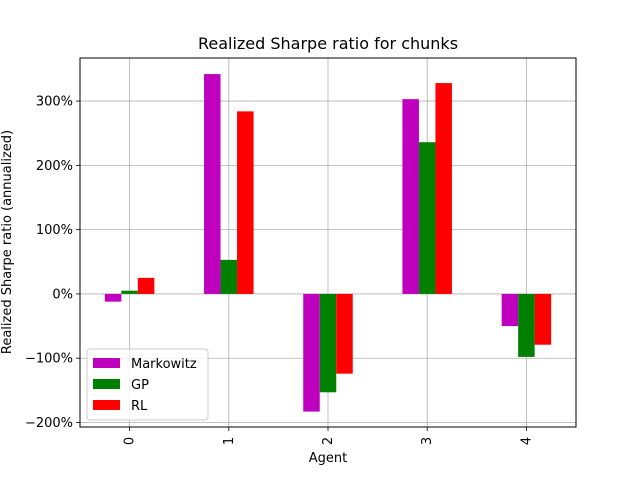  Describe the element at coordinates (62, 294) in the screenshot. I see `y-tick-label: 0%` at that location.